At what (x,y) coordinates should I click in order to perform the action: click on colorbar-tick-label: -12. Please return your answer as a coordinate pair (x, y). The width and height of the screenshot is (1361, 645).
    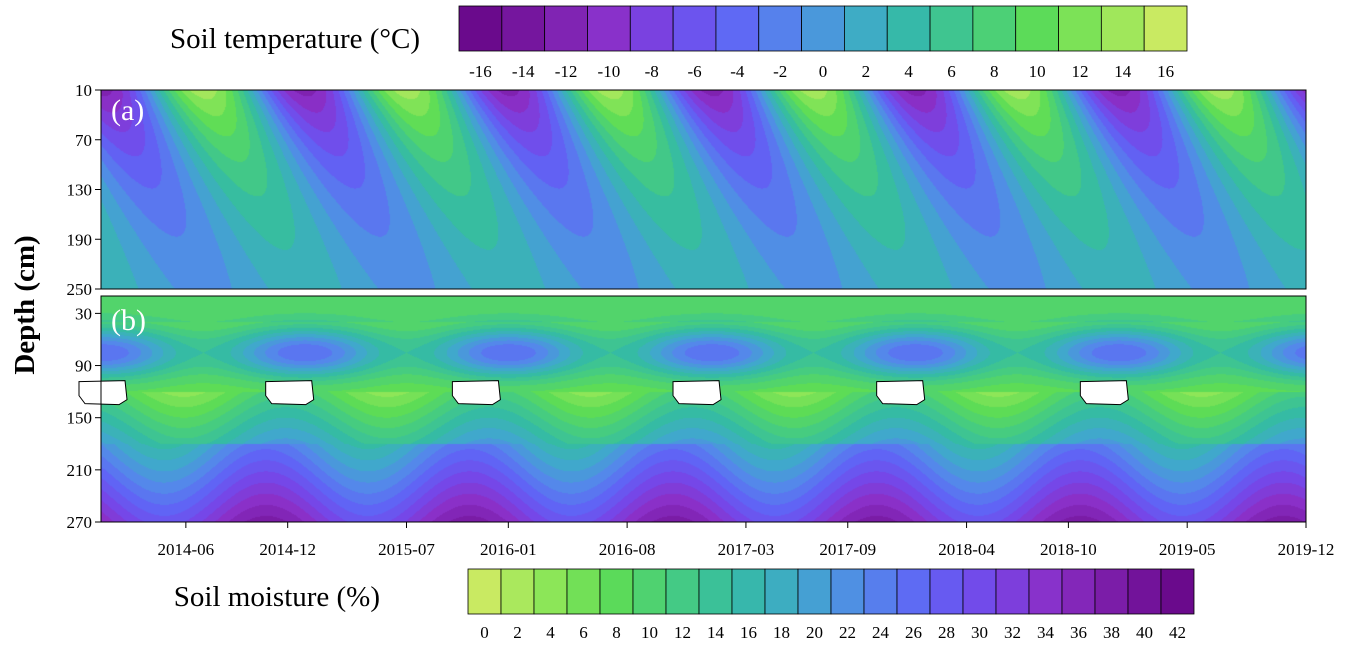
    Looking at the image, I should click on (566, 71).